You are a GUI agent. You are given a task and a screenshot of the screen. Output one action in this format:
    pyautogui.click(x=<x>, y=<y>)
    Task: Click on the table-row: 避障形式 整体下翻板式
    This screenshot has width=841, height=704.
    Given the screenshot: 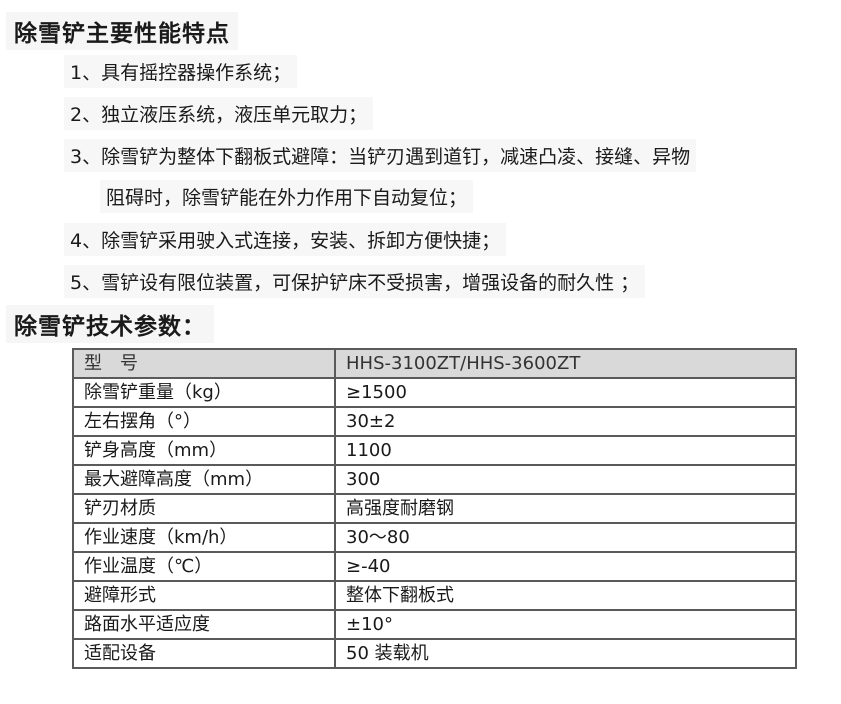 What is the action you would take?
    pyautogui.click(x=434, y=595)
    